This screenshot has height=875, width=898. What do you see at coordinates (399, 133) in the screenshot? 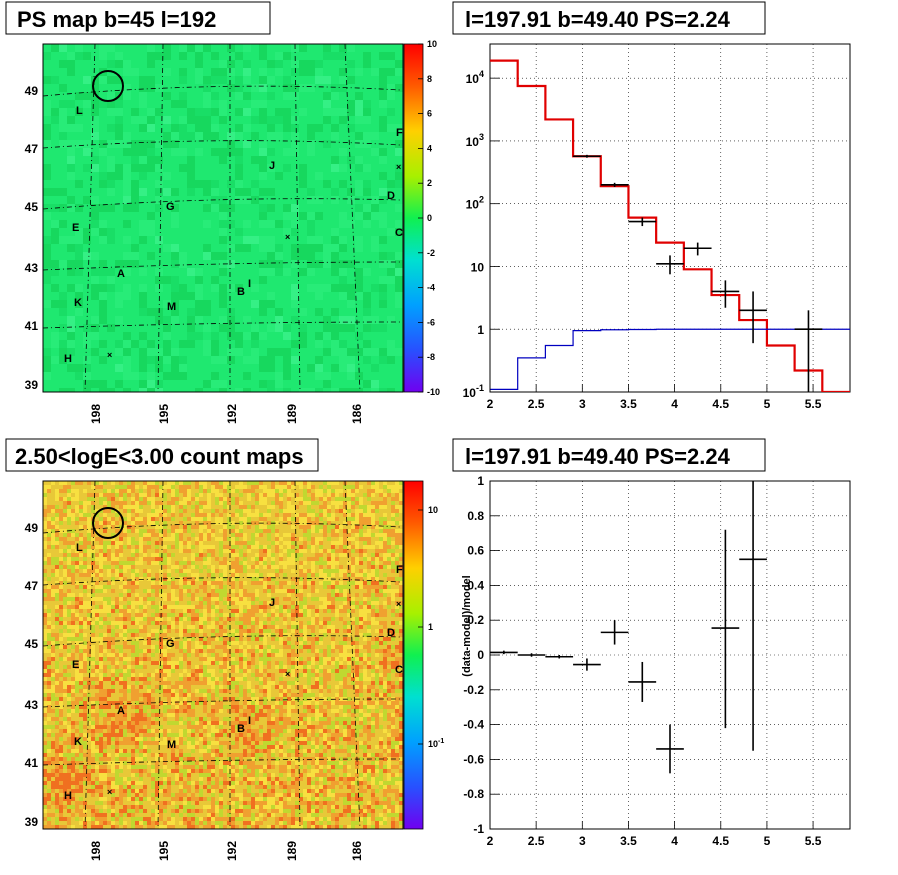
I see `source-label: F` at bounding box center [399, 133].